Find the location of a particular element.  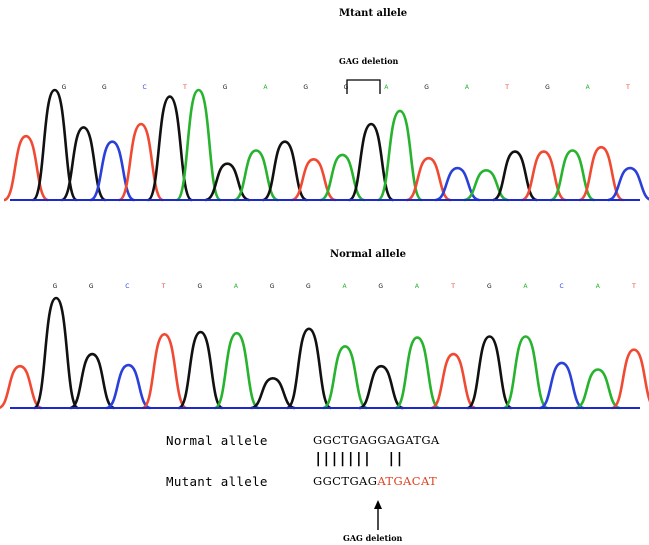

mutant-panel-title: Mtant allele is located at coordinates (373, 13).